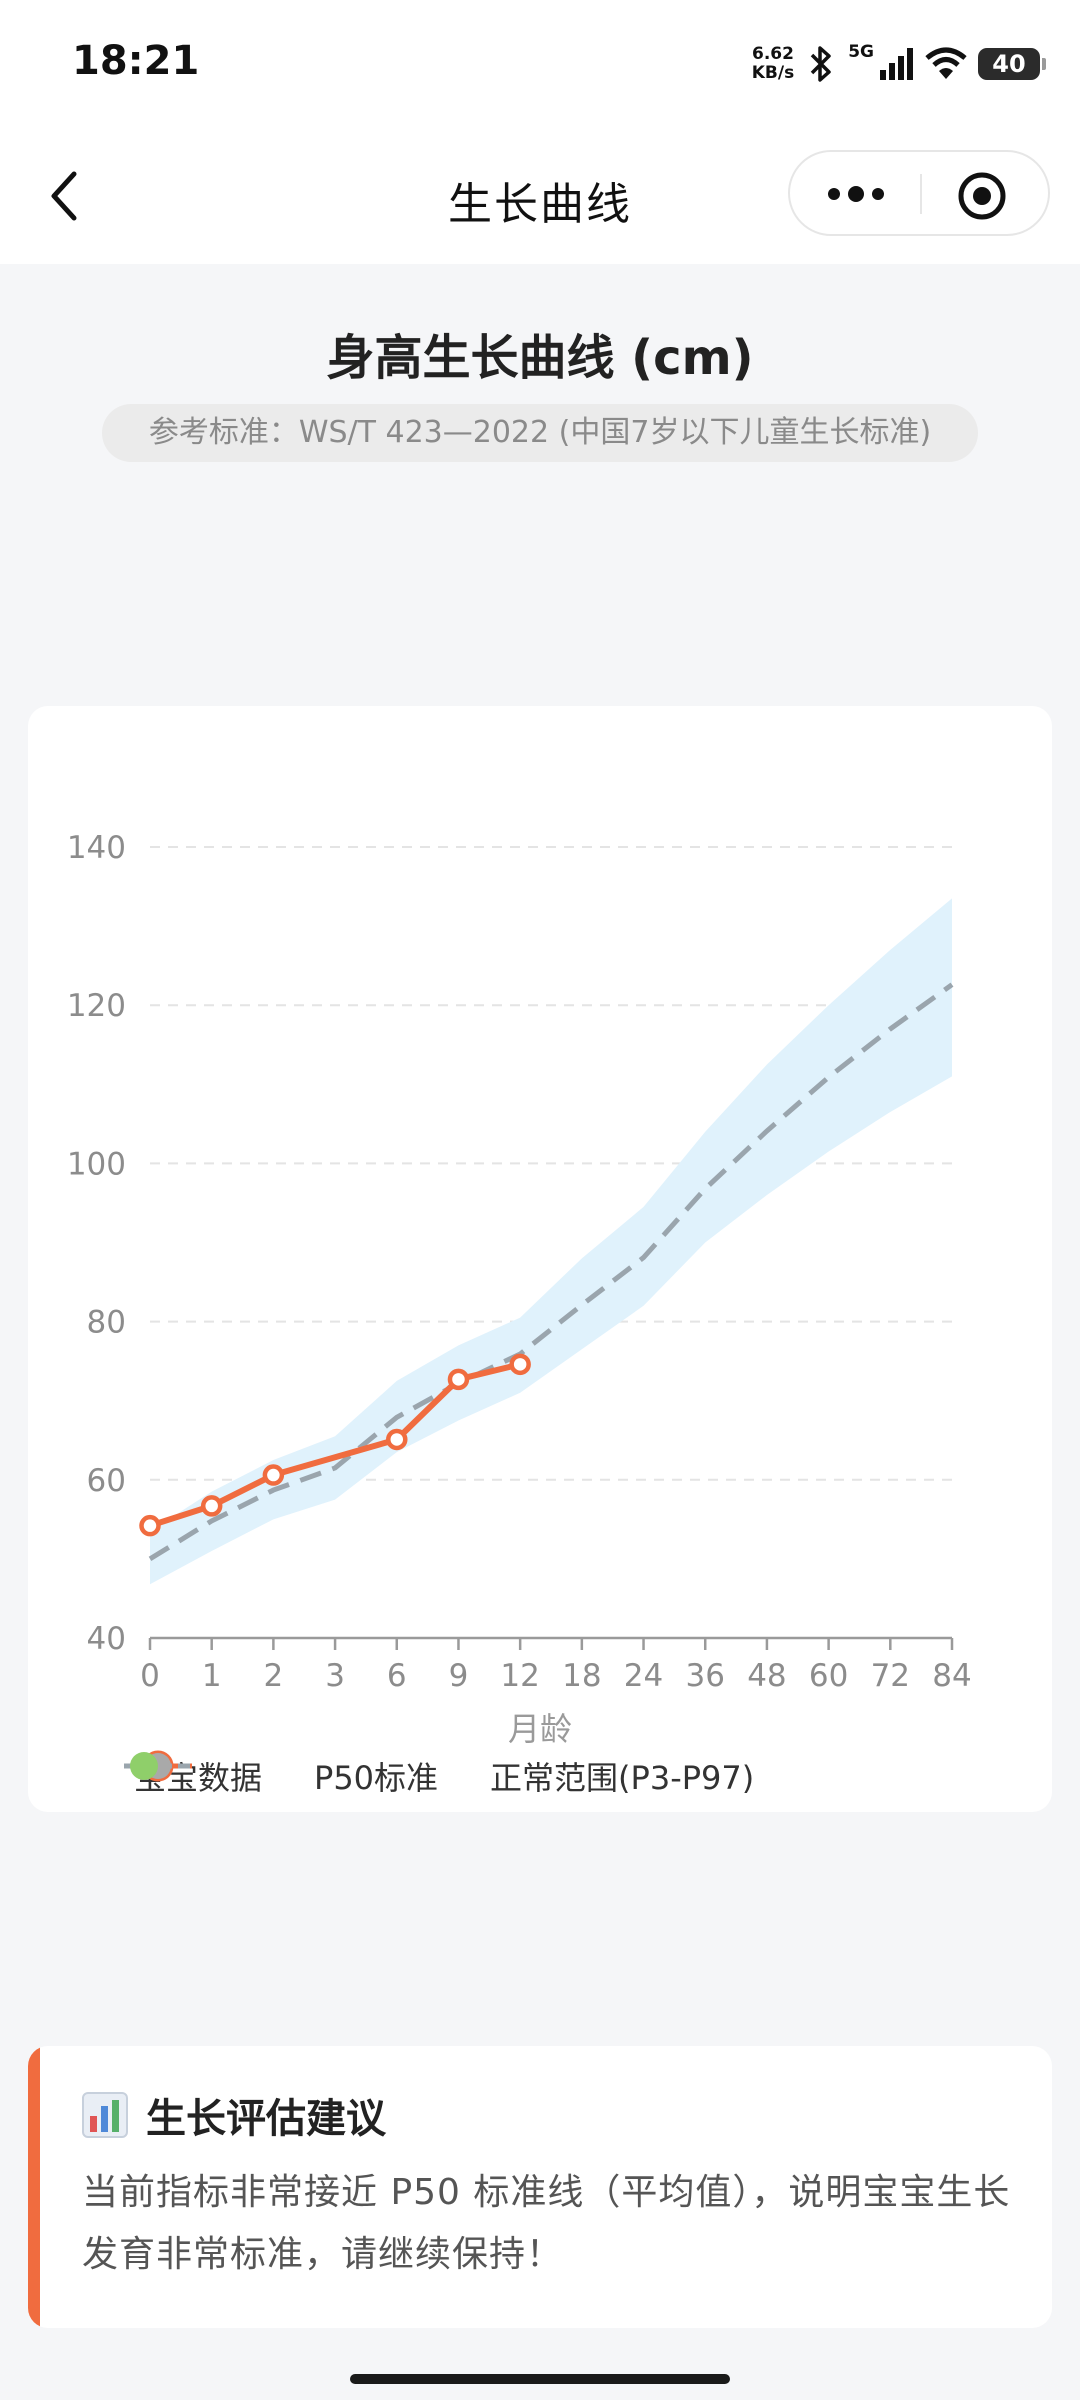  Describe the element at coordinates (106, 1323) in the screenshot. I see `y-tick-label: 80` at that location.